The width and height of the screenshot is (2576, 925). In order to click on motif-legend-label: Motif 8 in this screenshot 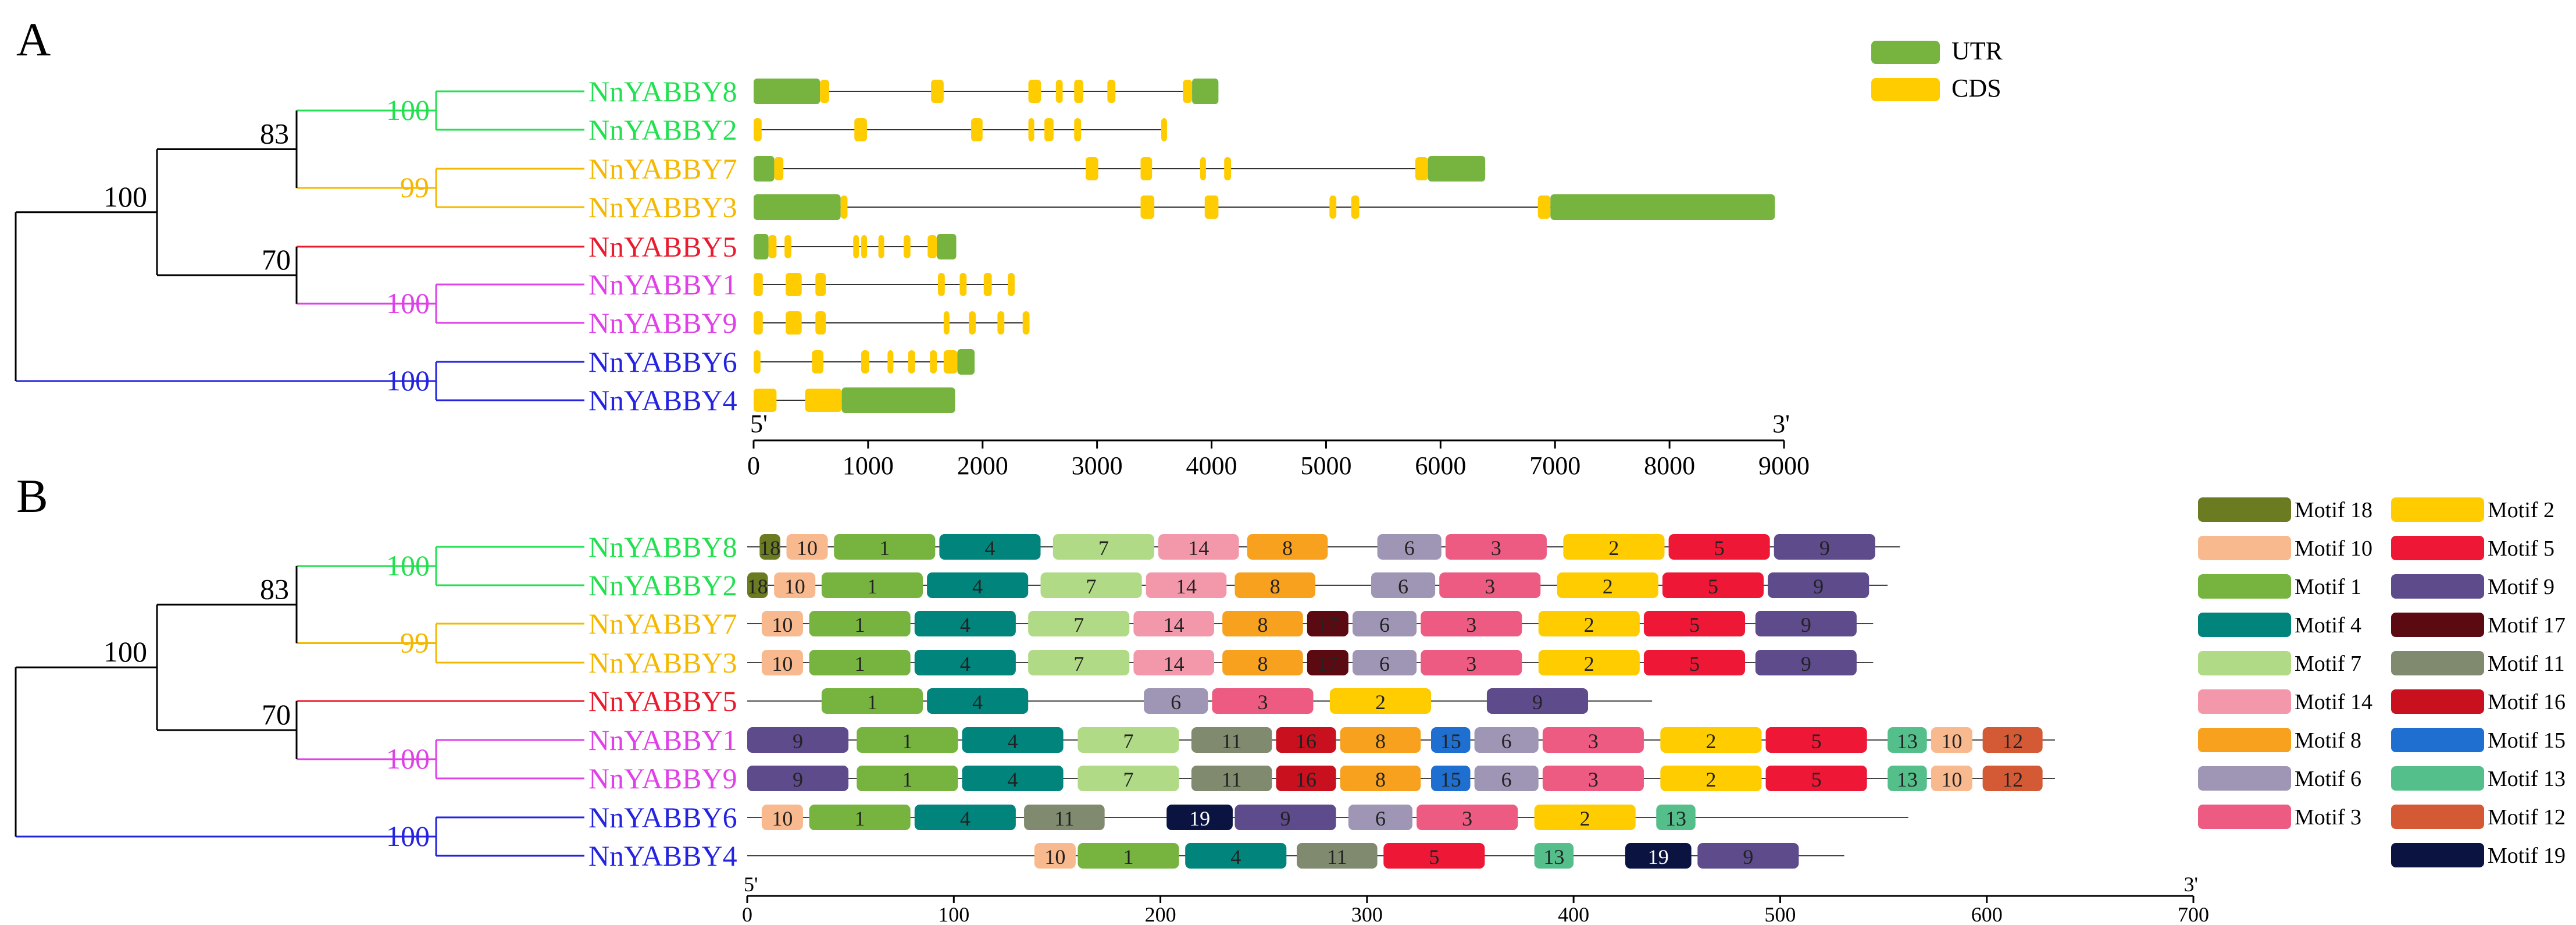, I will do `click(2328, 740)`.